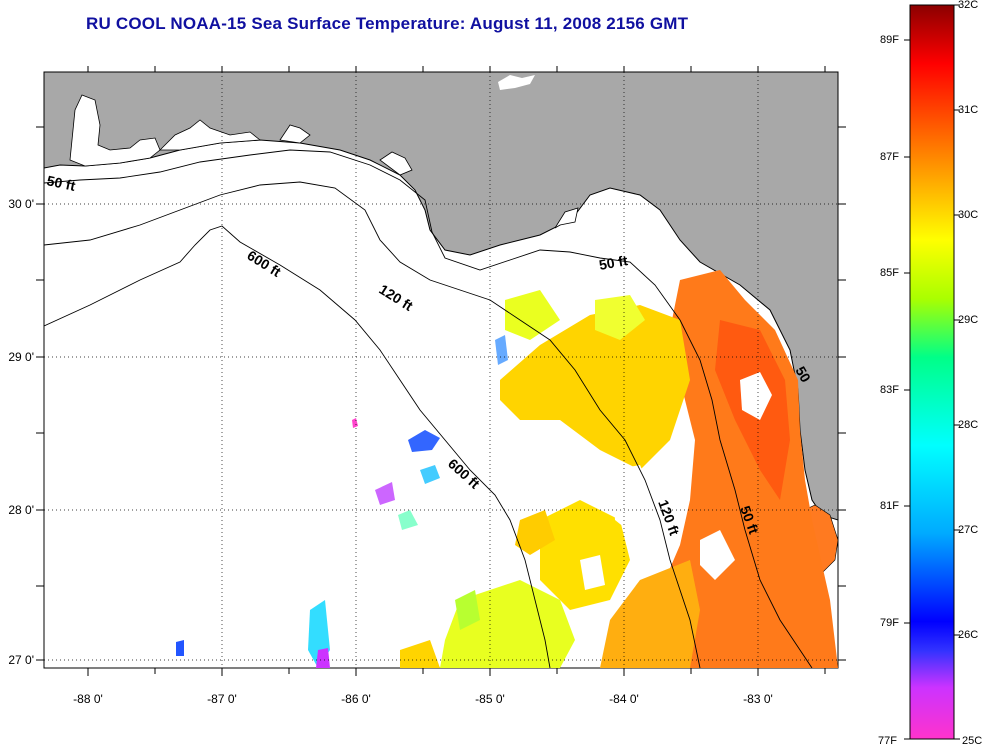  What do you see at coordinates (889, 506) in the screenshot?
I see `colorbar-fahrenheit-label: 81F` at bounding box center [889, 506].